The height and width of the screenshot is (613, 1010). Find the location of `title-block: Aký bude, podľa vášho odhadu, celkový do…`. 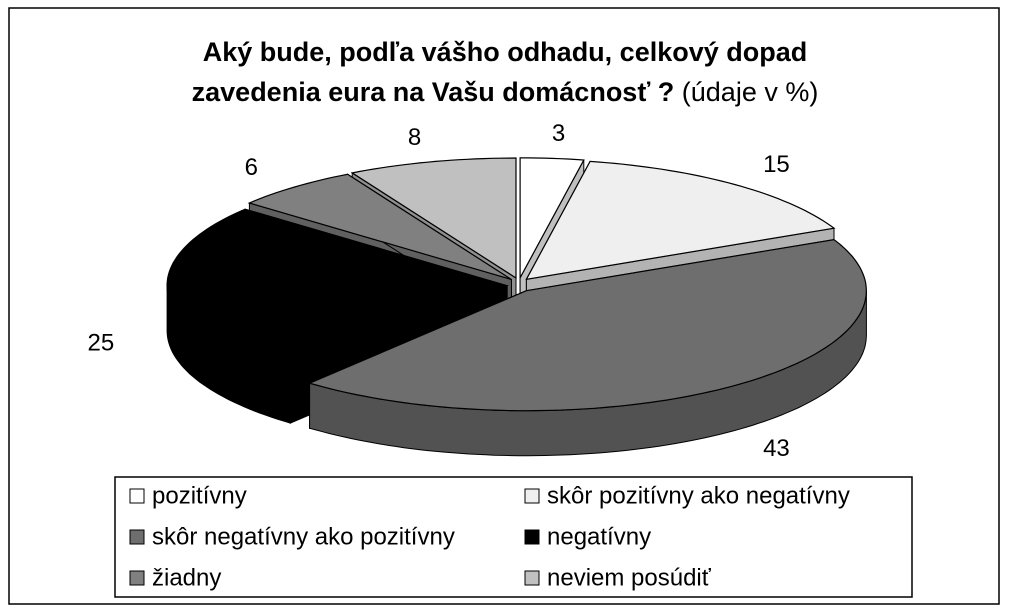

title-block: Aký bude, podľa vášho odhadu, celkový do… is located at coordinates (505, 72).